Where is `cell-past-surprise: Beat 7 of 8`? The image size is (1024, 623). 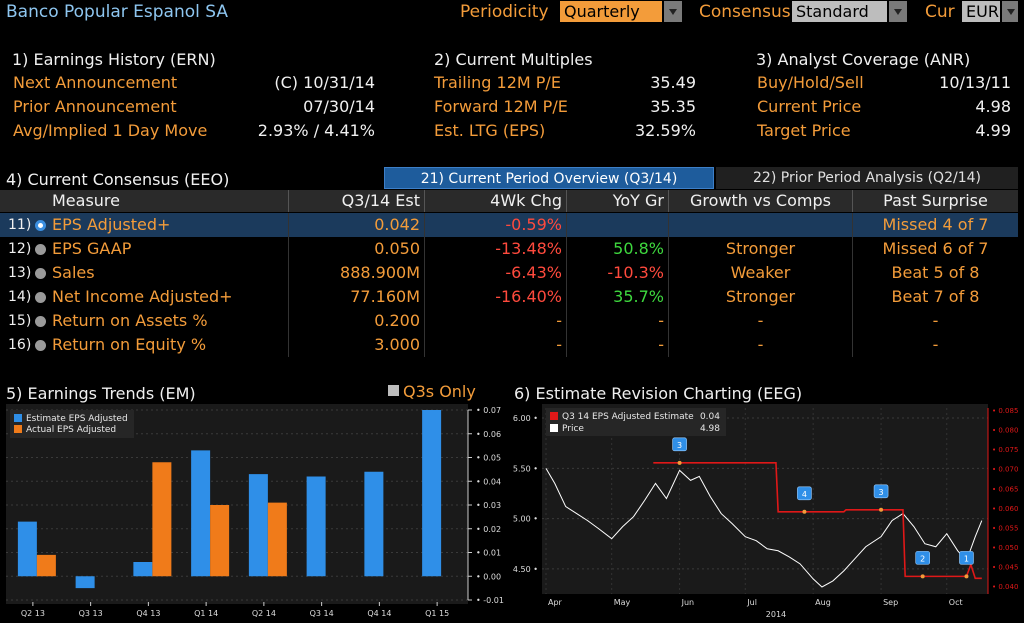 cell-past-surprise: Beat 7 of 8 is located at coordinates (935, 297).